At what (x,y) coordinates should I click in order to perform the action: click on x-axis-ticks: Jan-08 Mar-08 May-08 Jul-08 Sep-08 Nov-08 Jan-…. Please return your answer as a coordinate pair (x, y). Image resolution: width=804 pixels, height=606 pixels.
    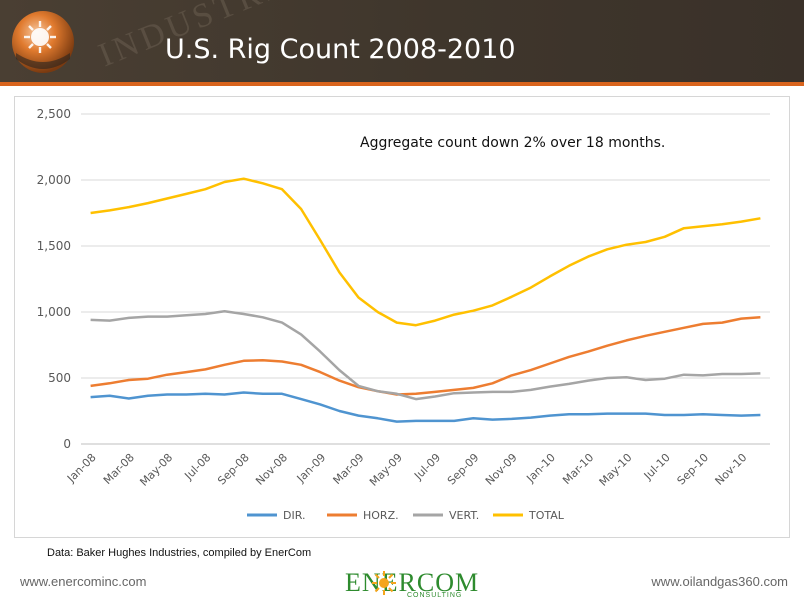
    Looking at the image, I should click on (406, 470).